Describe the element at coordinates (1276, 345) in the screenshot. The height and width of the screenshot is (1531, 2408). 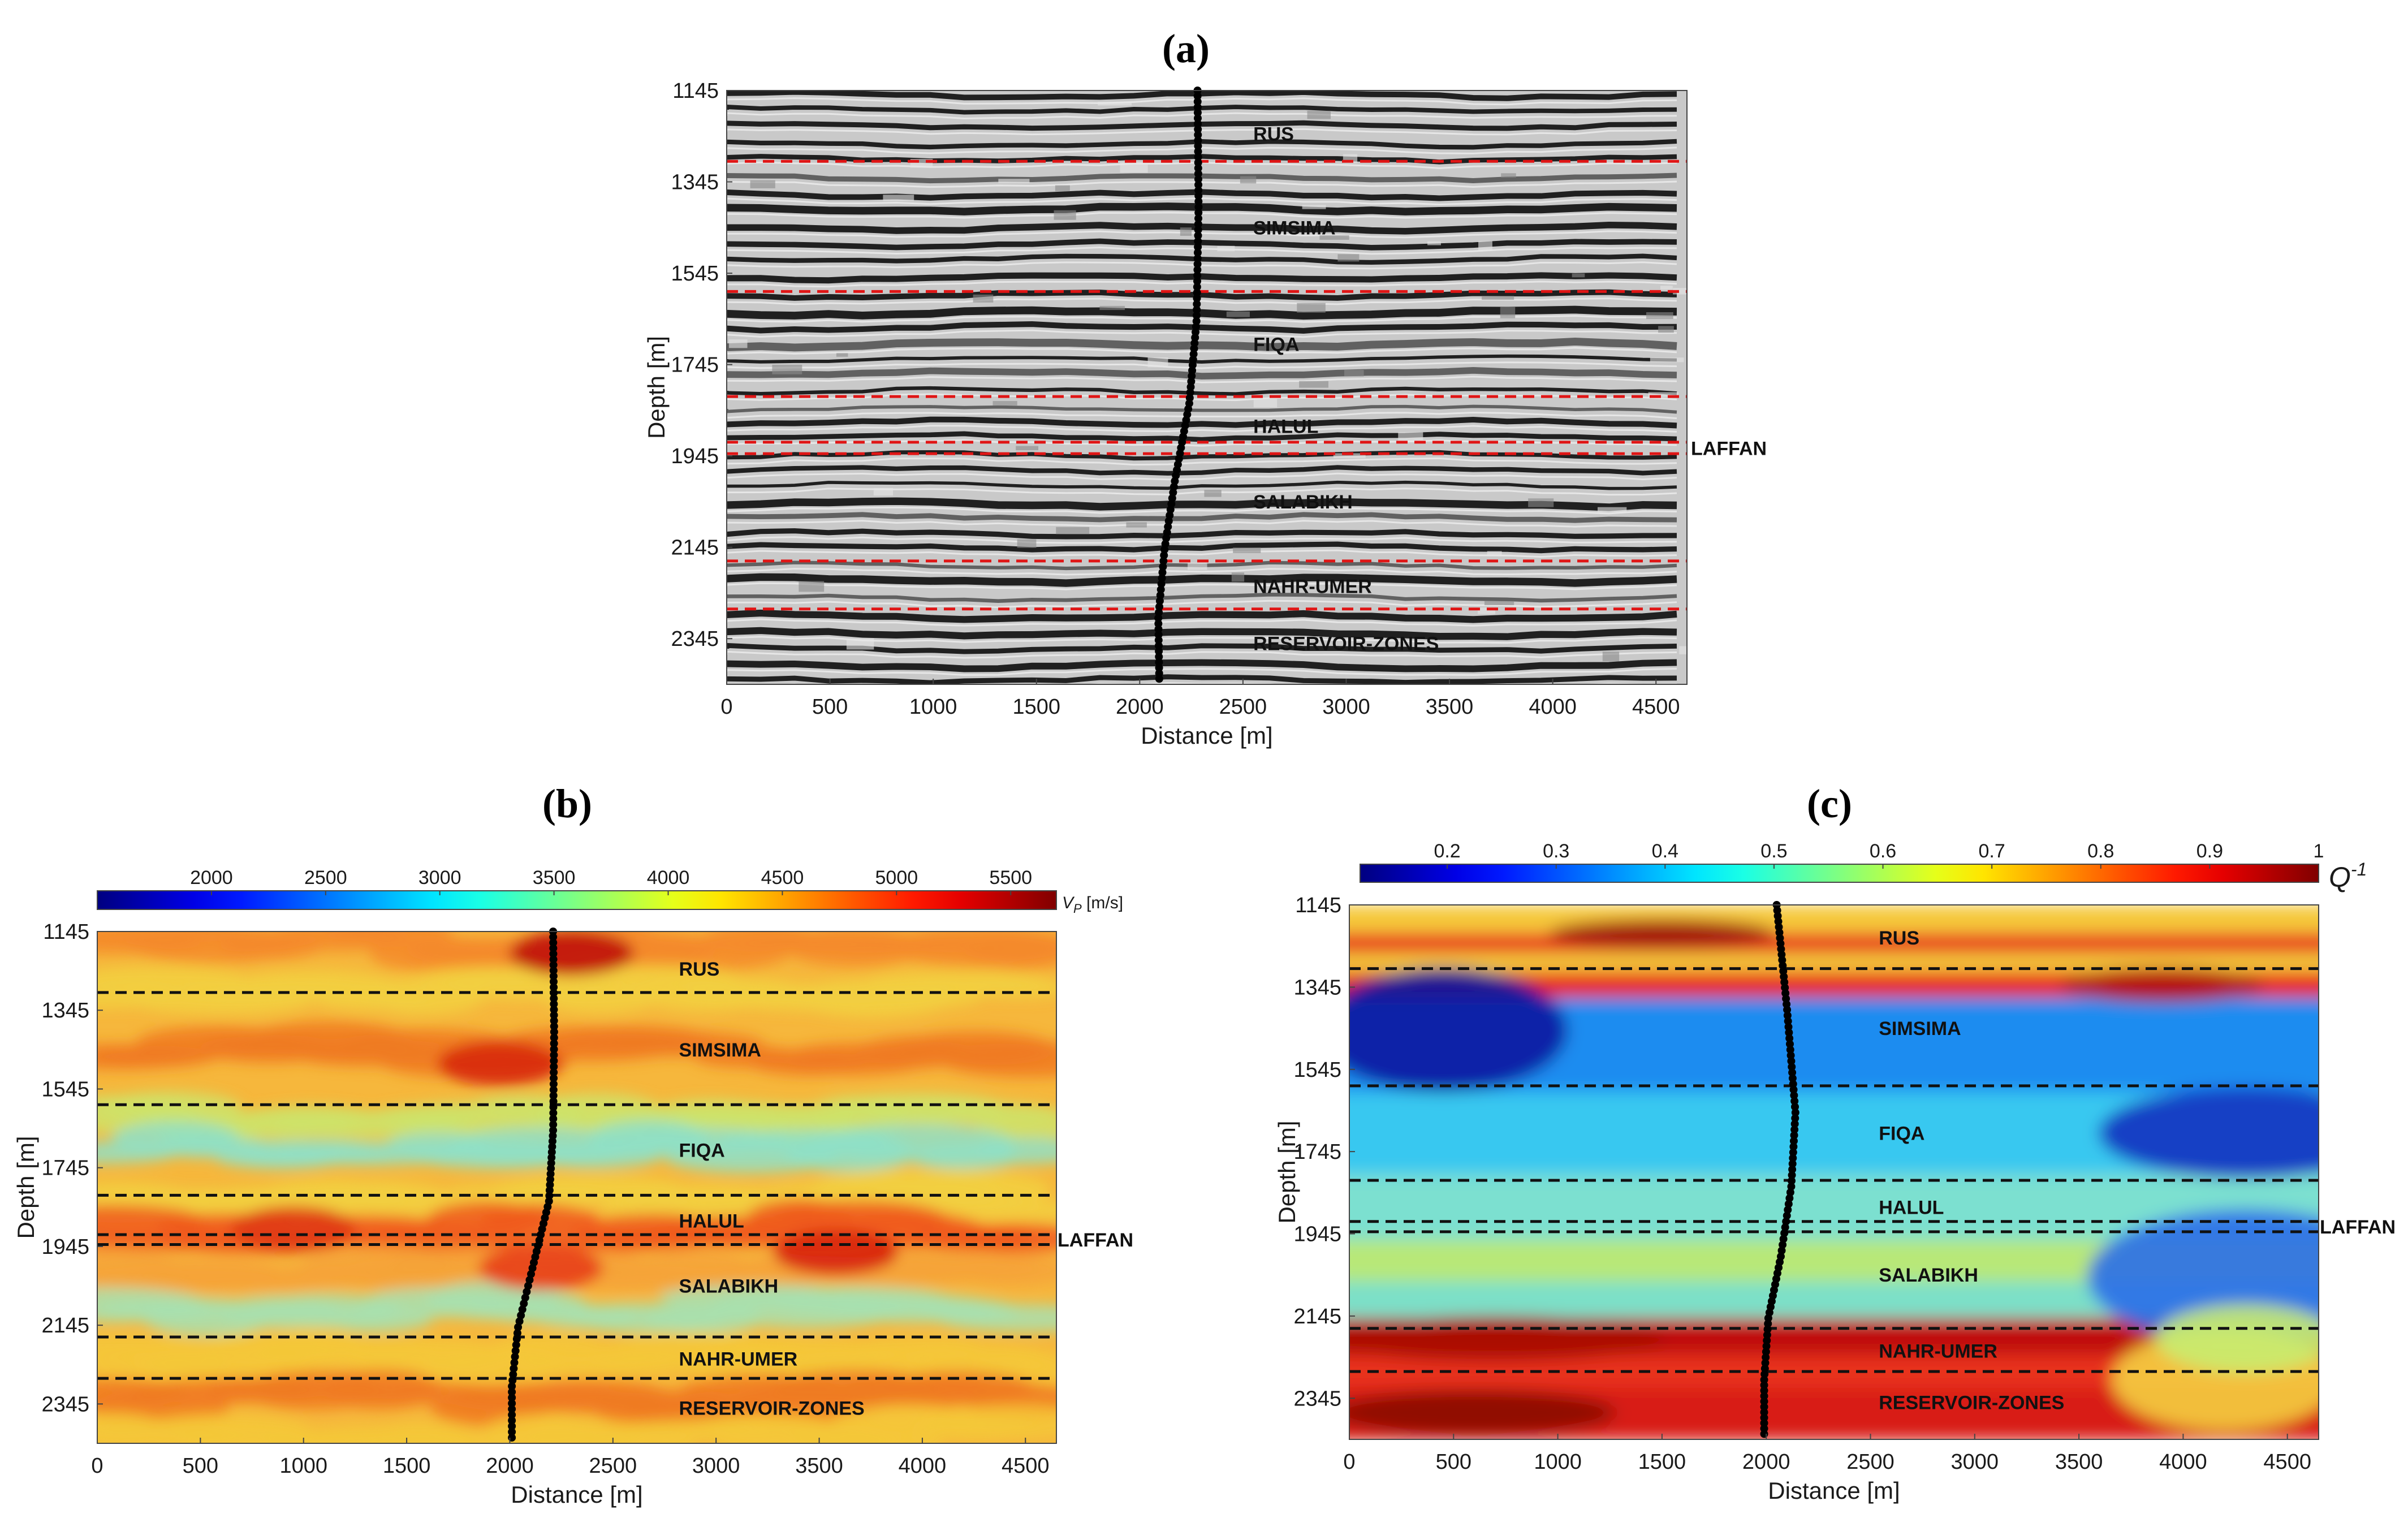
I see `formation-label: FIQA` at that location.